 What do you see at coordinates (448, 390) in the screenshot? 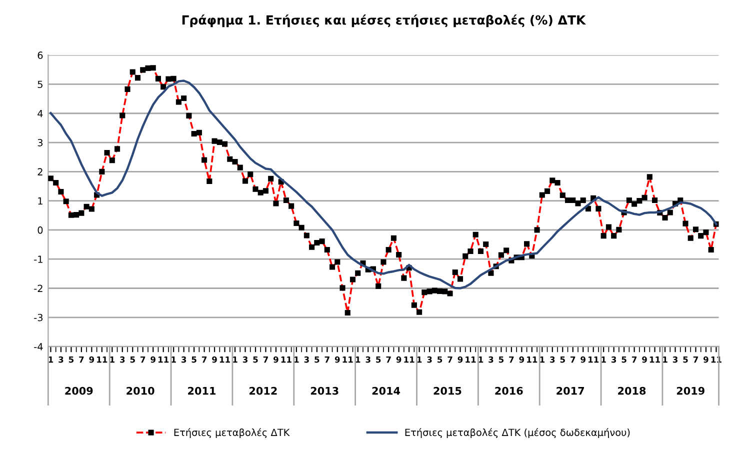
I see `text: 2015` at bounding box center [448, 390].